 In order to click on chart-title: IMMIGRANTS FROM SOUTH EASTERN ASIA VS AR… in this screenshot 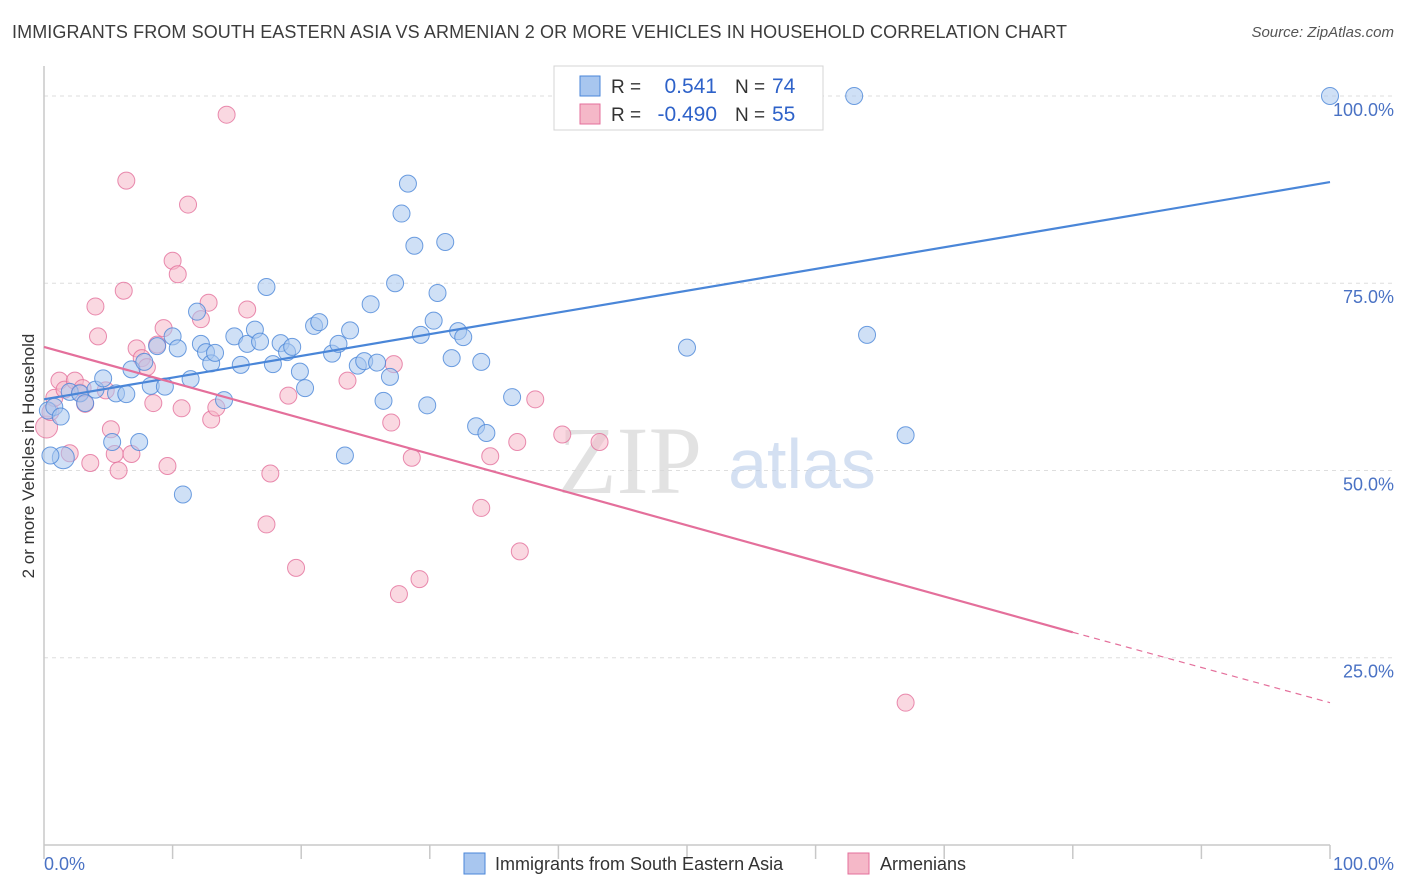, I will do `click(540, 32)`.